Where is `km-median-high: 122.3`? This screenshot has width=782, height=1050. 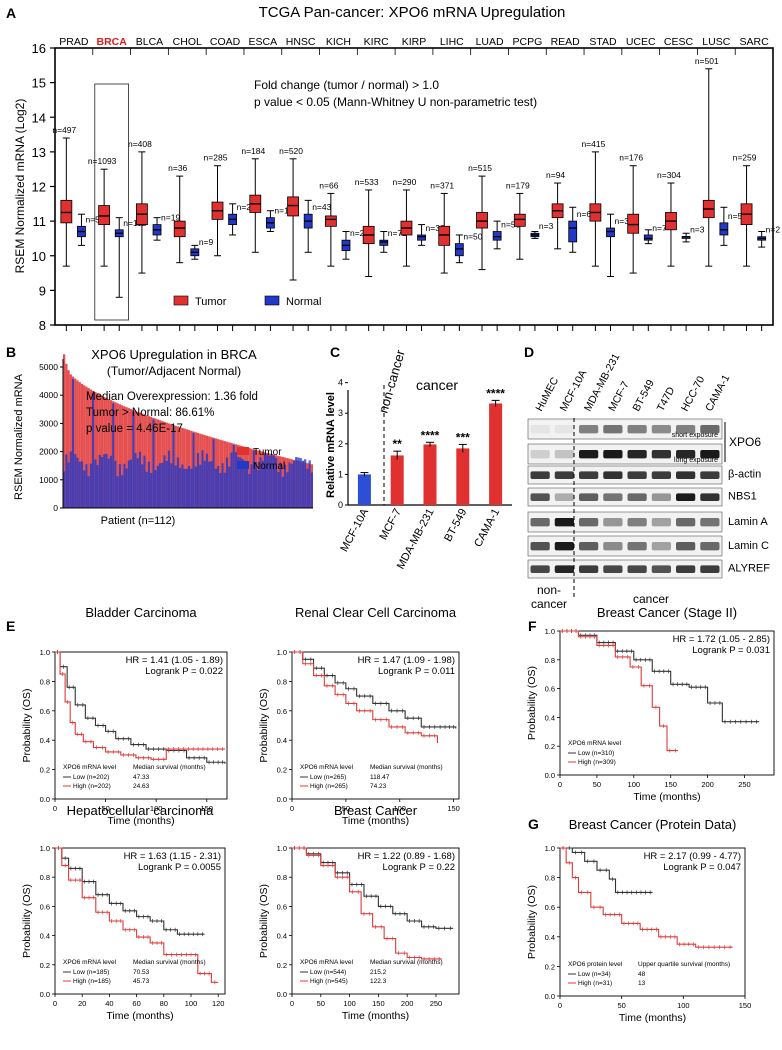
km-median-high: 122.3 is located at coordinates (378, 981).